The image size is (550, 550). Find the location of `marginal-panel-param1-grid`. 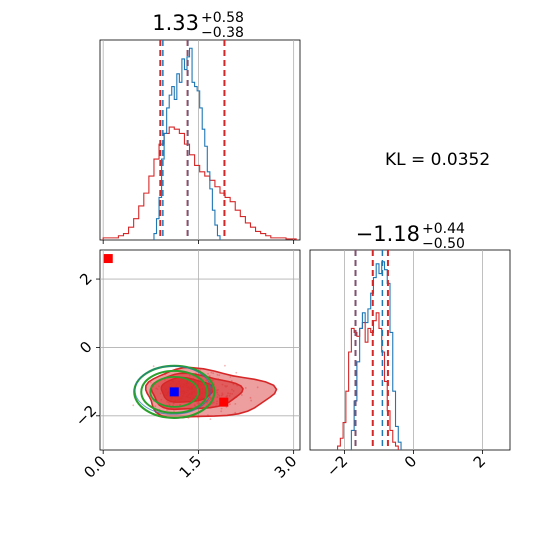

marginal-panel-param1-grid is located at coordinates (198, 140).